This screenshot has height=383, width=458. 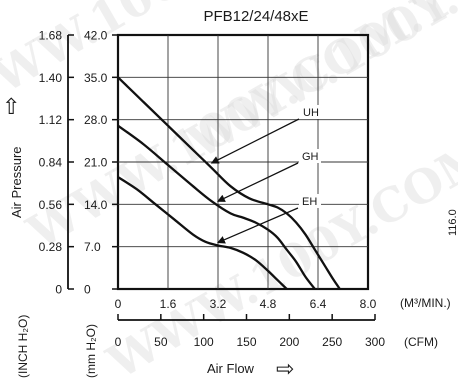 I want to click on y-tick-label-mm: 14.0, so click(x=96, y=205).